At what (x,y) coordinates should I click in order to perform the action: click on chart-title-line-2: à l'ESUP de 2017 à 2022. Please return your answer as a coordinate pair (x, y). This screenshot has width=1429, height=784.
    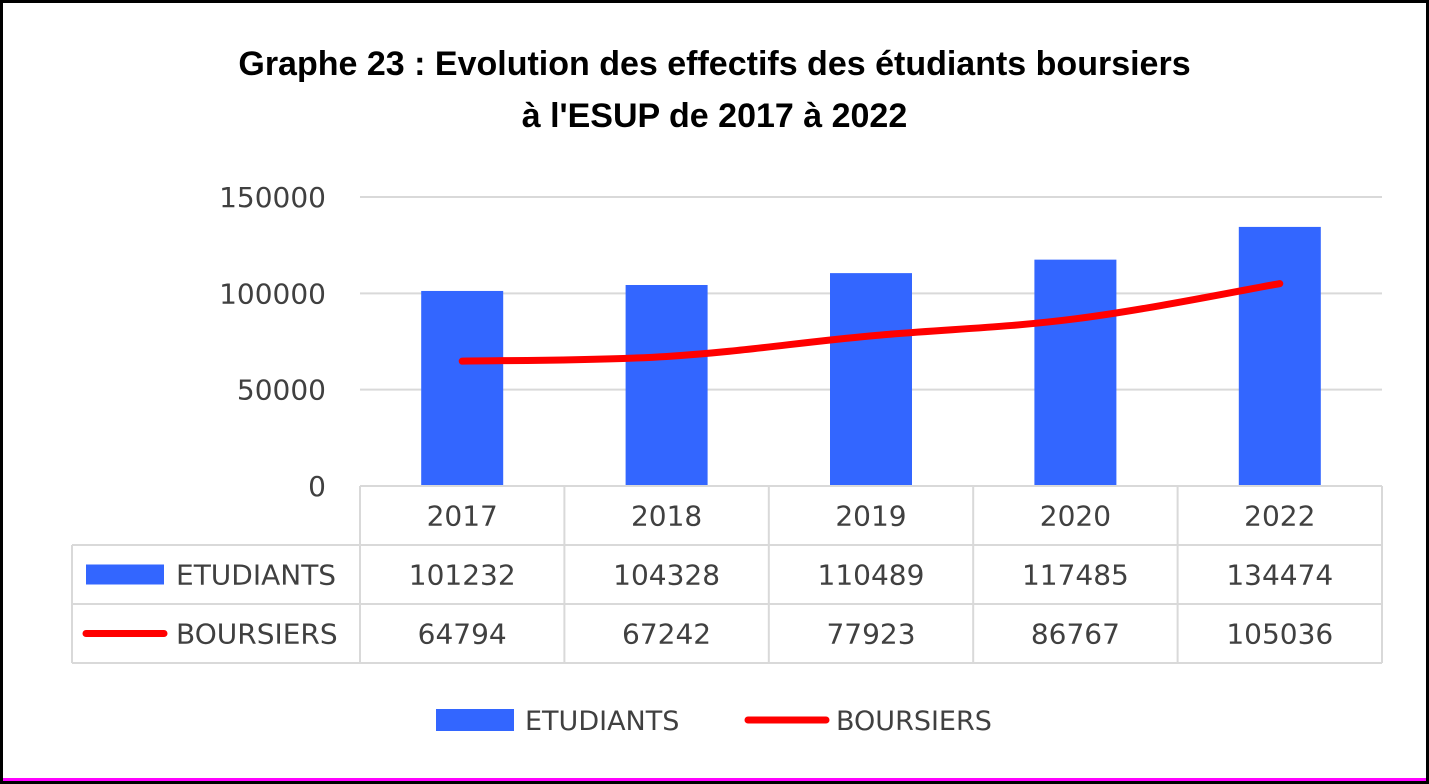
    Looking at the image, I should click on (714, 116).